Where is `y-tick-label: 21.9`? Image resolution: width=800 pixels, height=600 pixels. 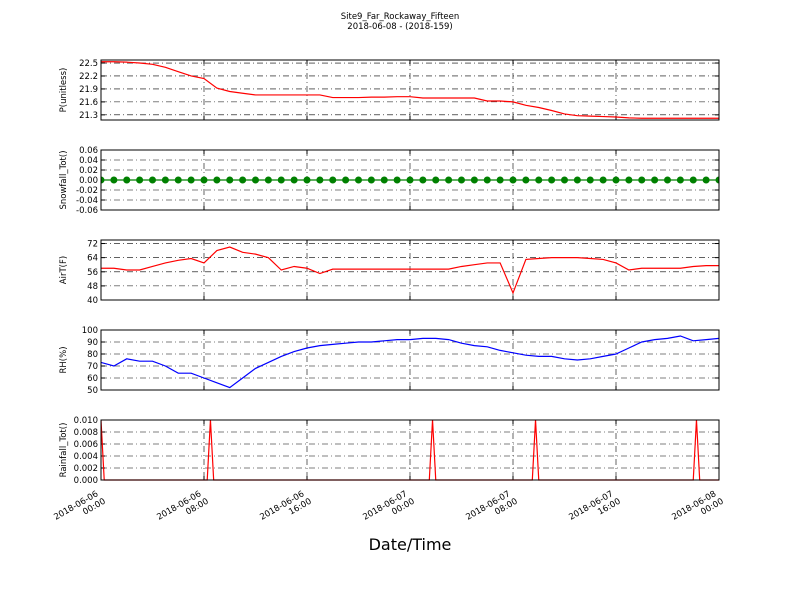
y-tick-label: 21.9 is located at coordinates (88, 90).